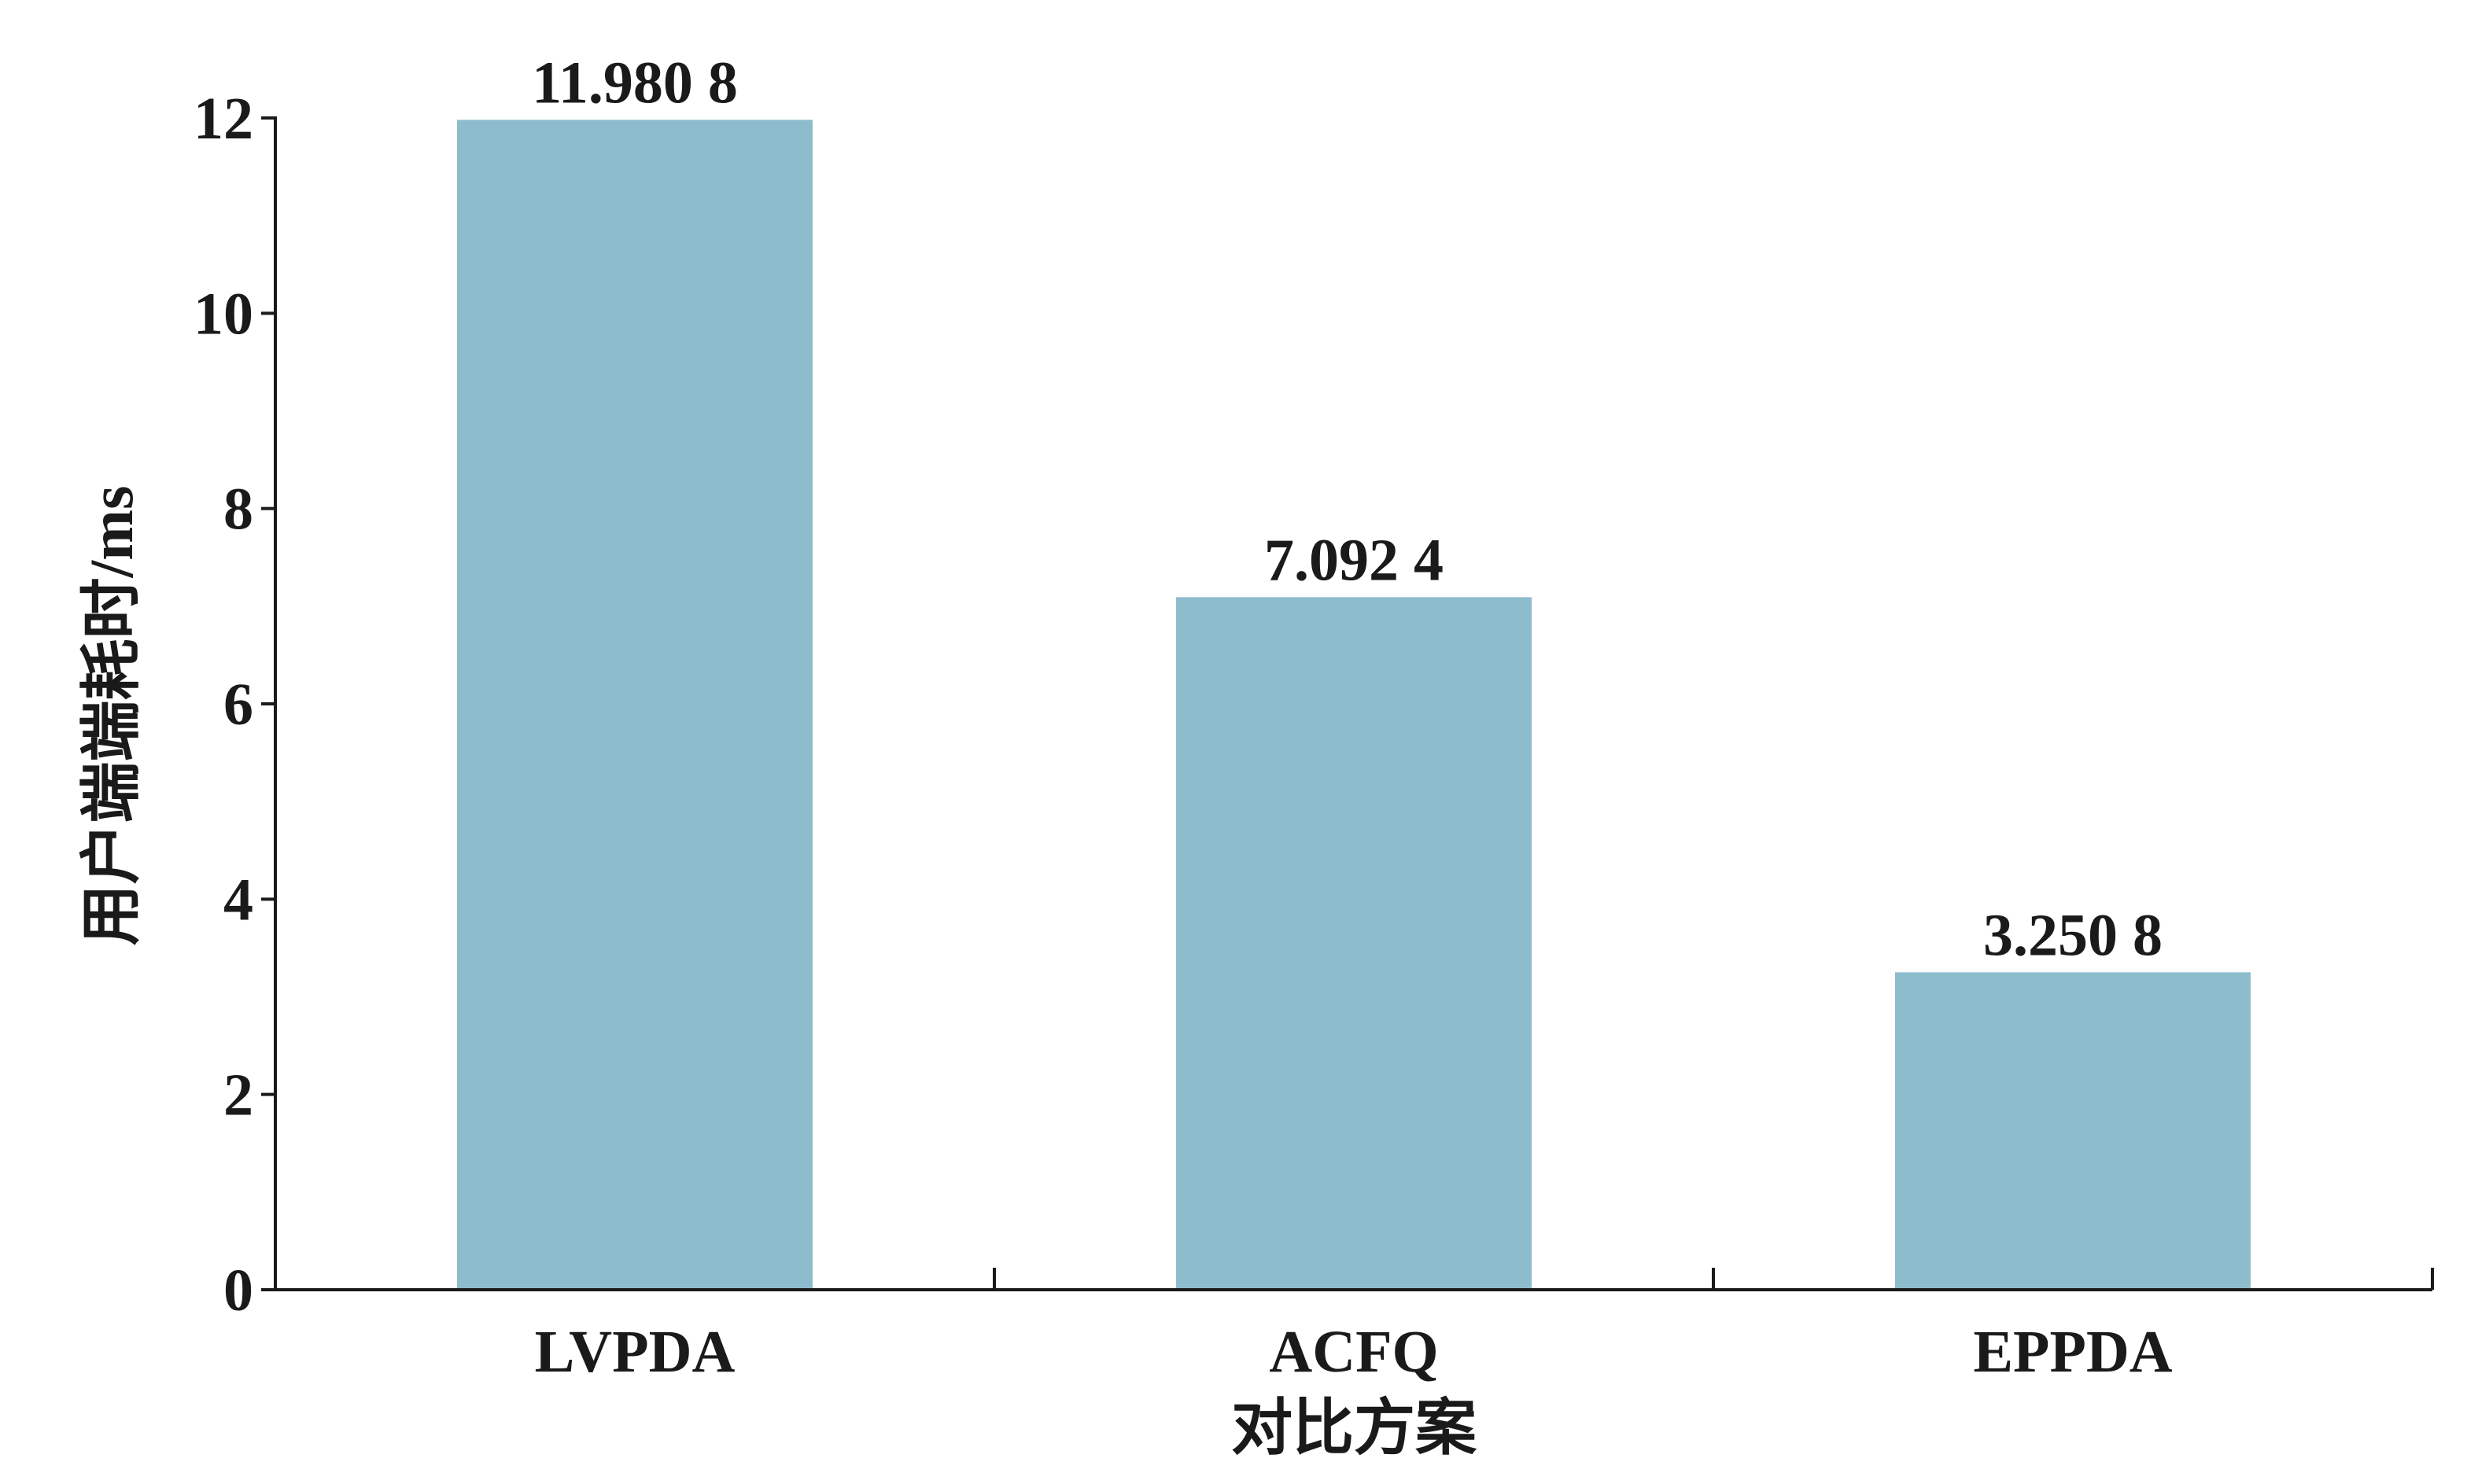  Describe the element at coordinates (223, 314) in the screenshot. I see `y-tick-label: 10` at that location.